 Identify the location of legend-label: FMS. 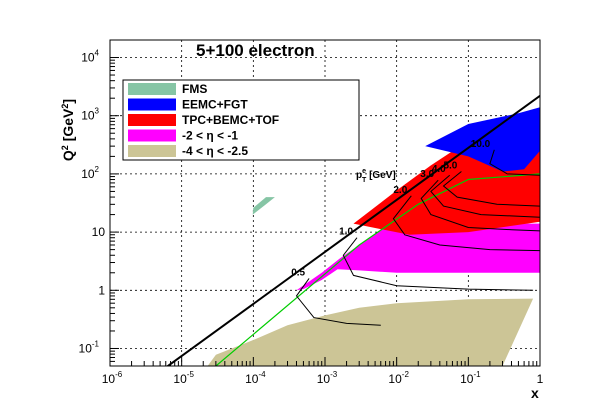
(194, 89).